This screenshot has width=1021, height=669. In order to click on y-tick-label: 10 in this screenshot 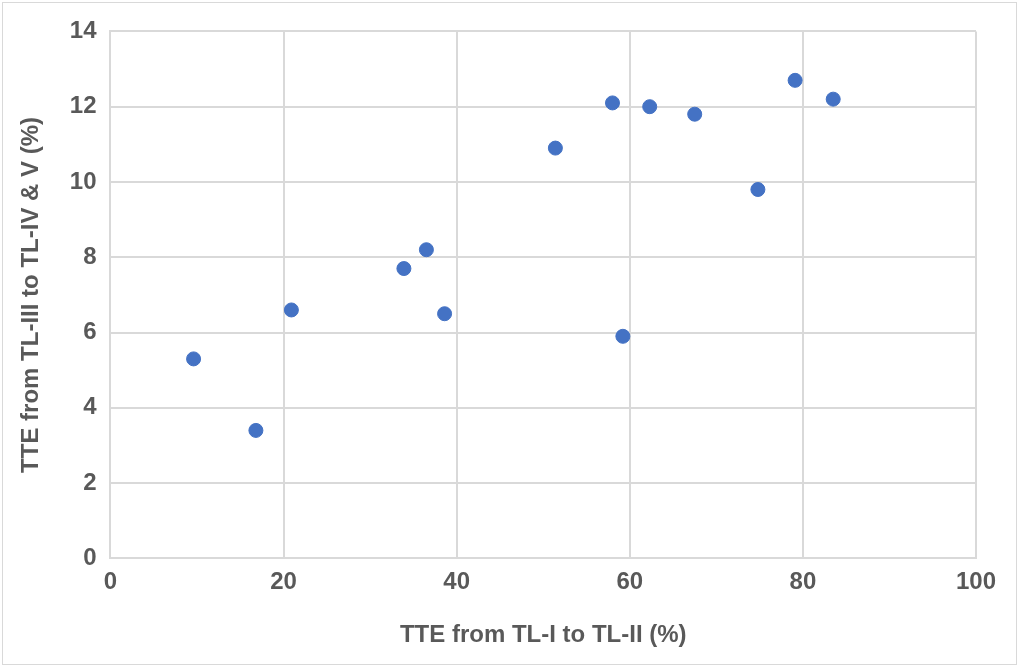, I will do `click(83, 180)`.